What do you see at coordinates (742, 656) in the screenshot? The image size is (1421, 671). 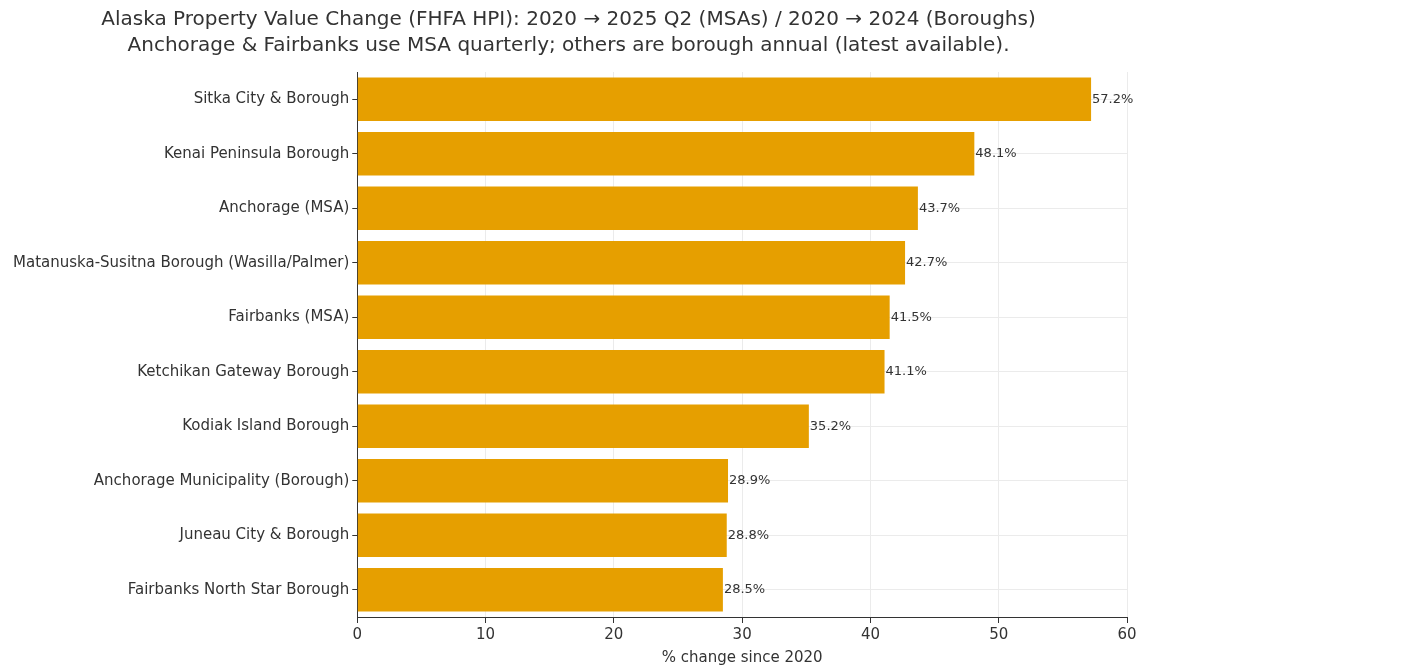 I see `x-axis-title: % change since 2020` at bounding box center [742, 656].